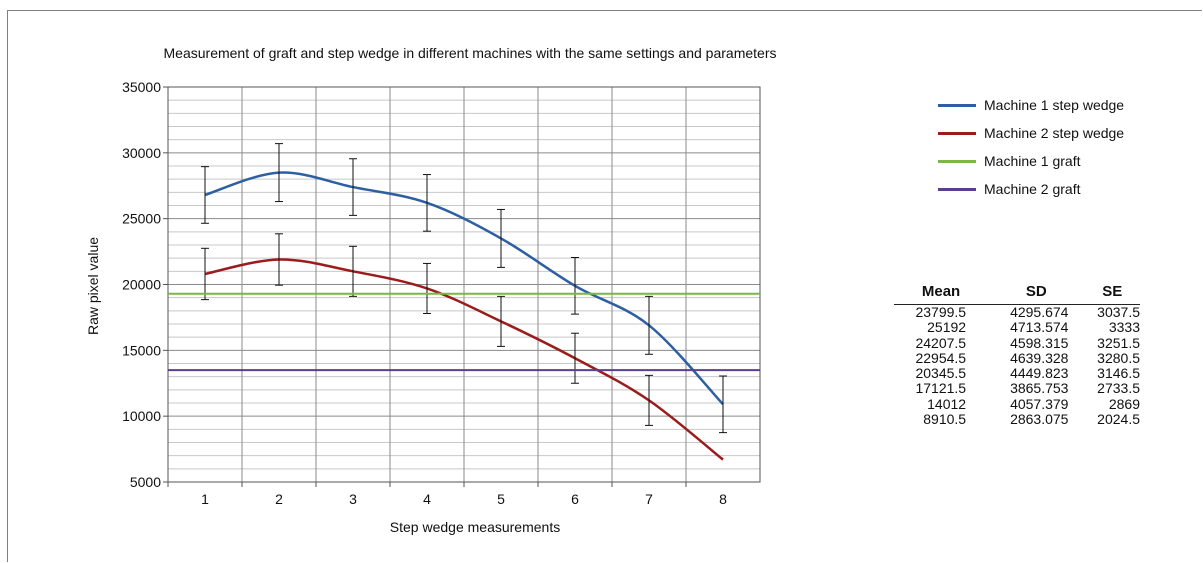  I want to click on stats-cell: 3251.5, so click(1118, 342).